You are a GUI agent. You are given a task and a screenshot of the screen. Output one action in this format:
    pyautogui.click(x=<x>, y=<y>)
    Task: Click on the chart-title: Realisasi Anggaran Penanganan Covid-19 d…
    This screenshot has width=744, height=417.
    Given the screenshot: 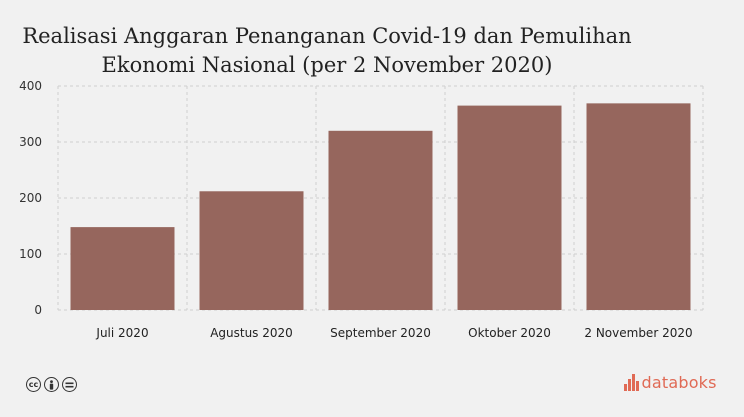 What is the action you would take?
    pyautogui.click(x=327, y=51)
    